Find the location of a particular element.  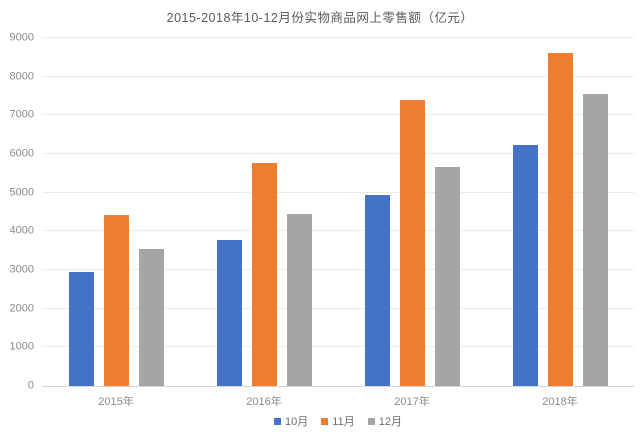

bar-2018年-11月 is located at coordinates (560, 219).